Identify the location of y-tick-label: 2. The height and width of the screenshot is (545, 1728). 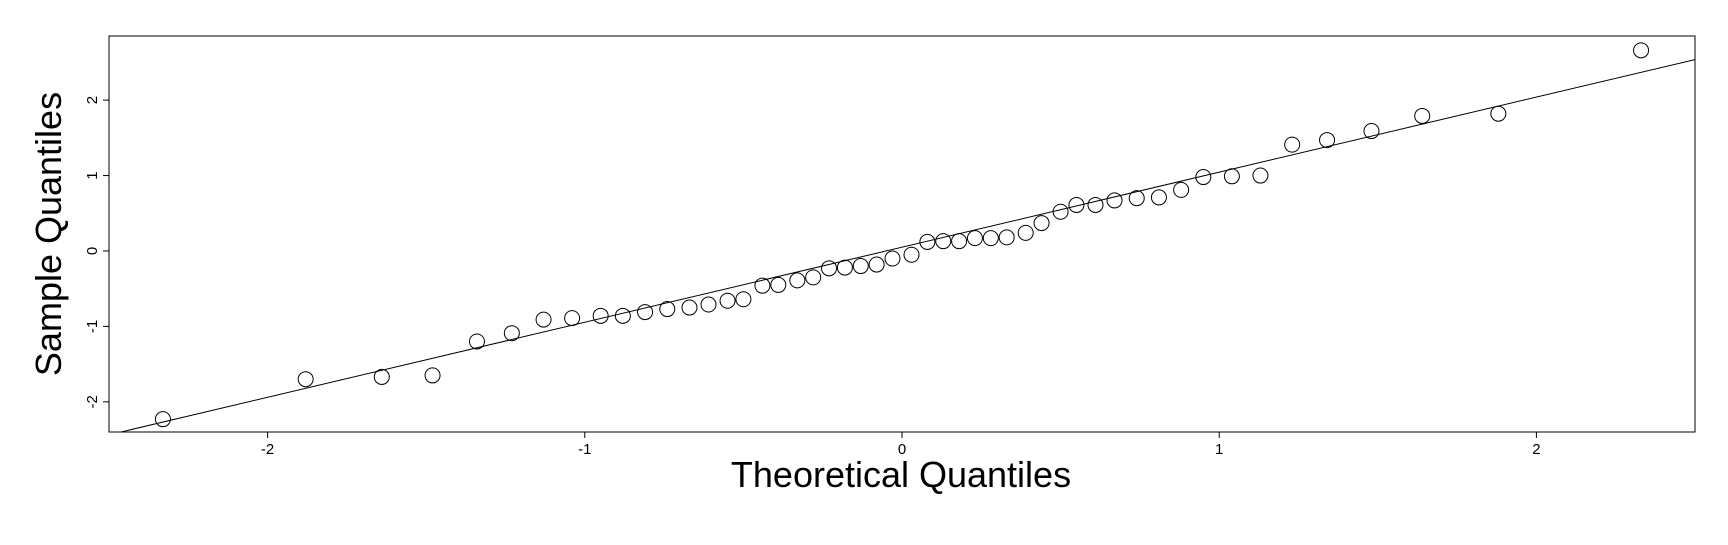
(92, 100).